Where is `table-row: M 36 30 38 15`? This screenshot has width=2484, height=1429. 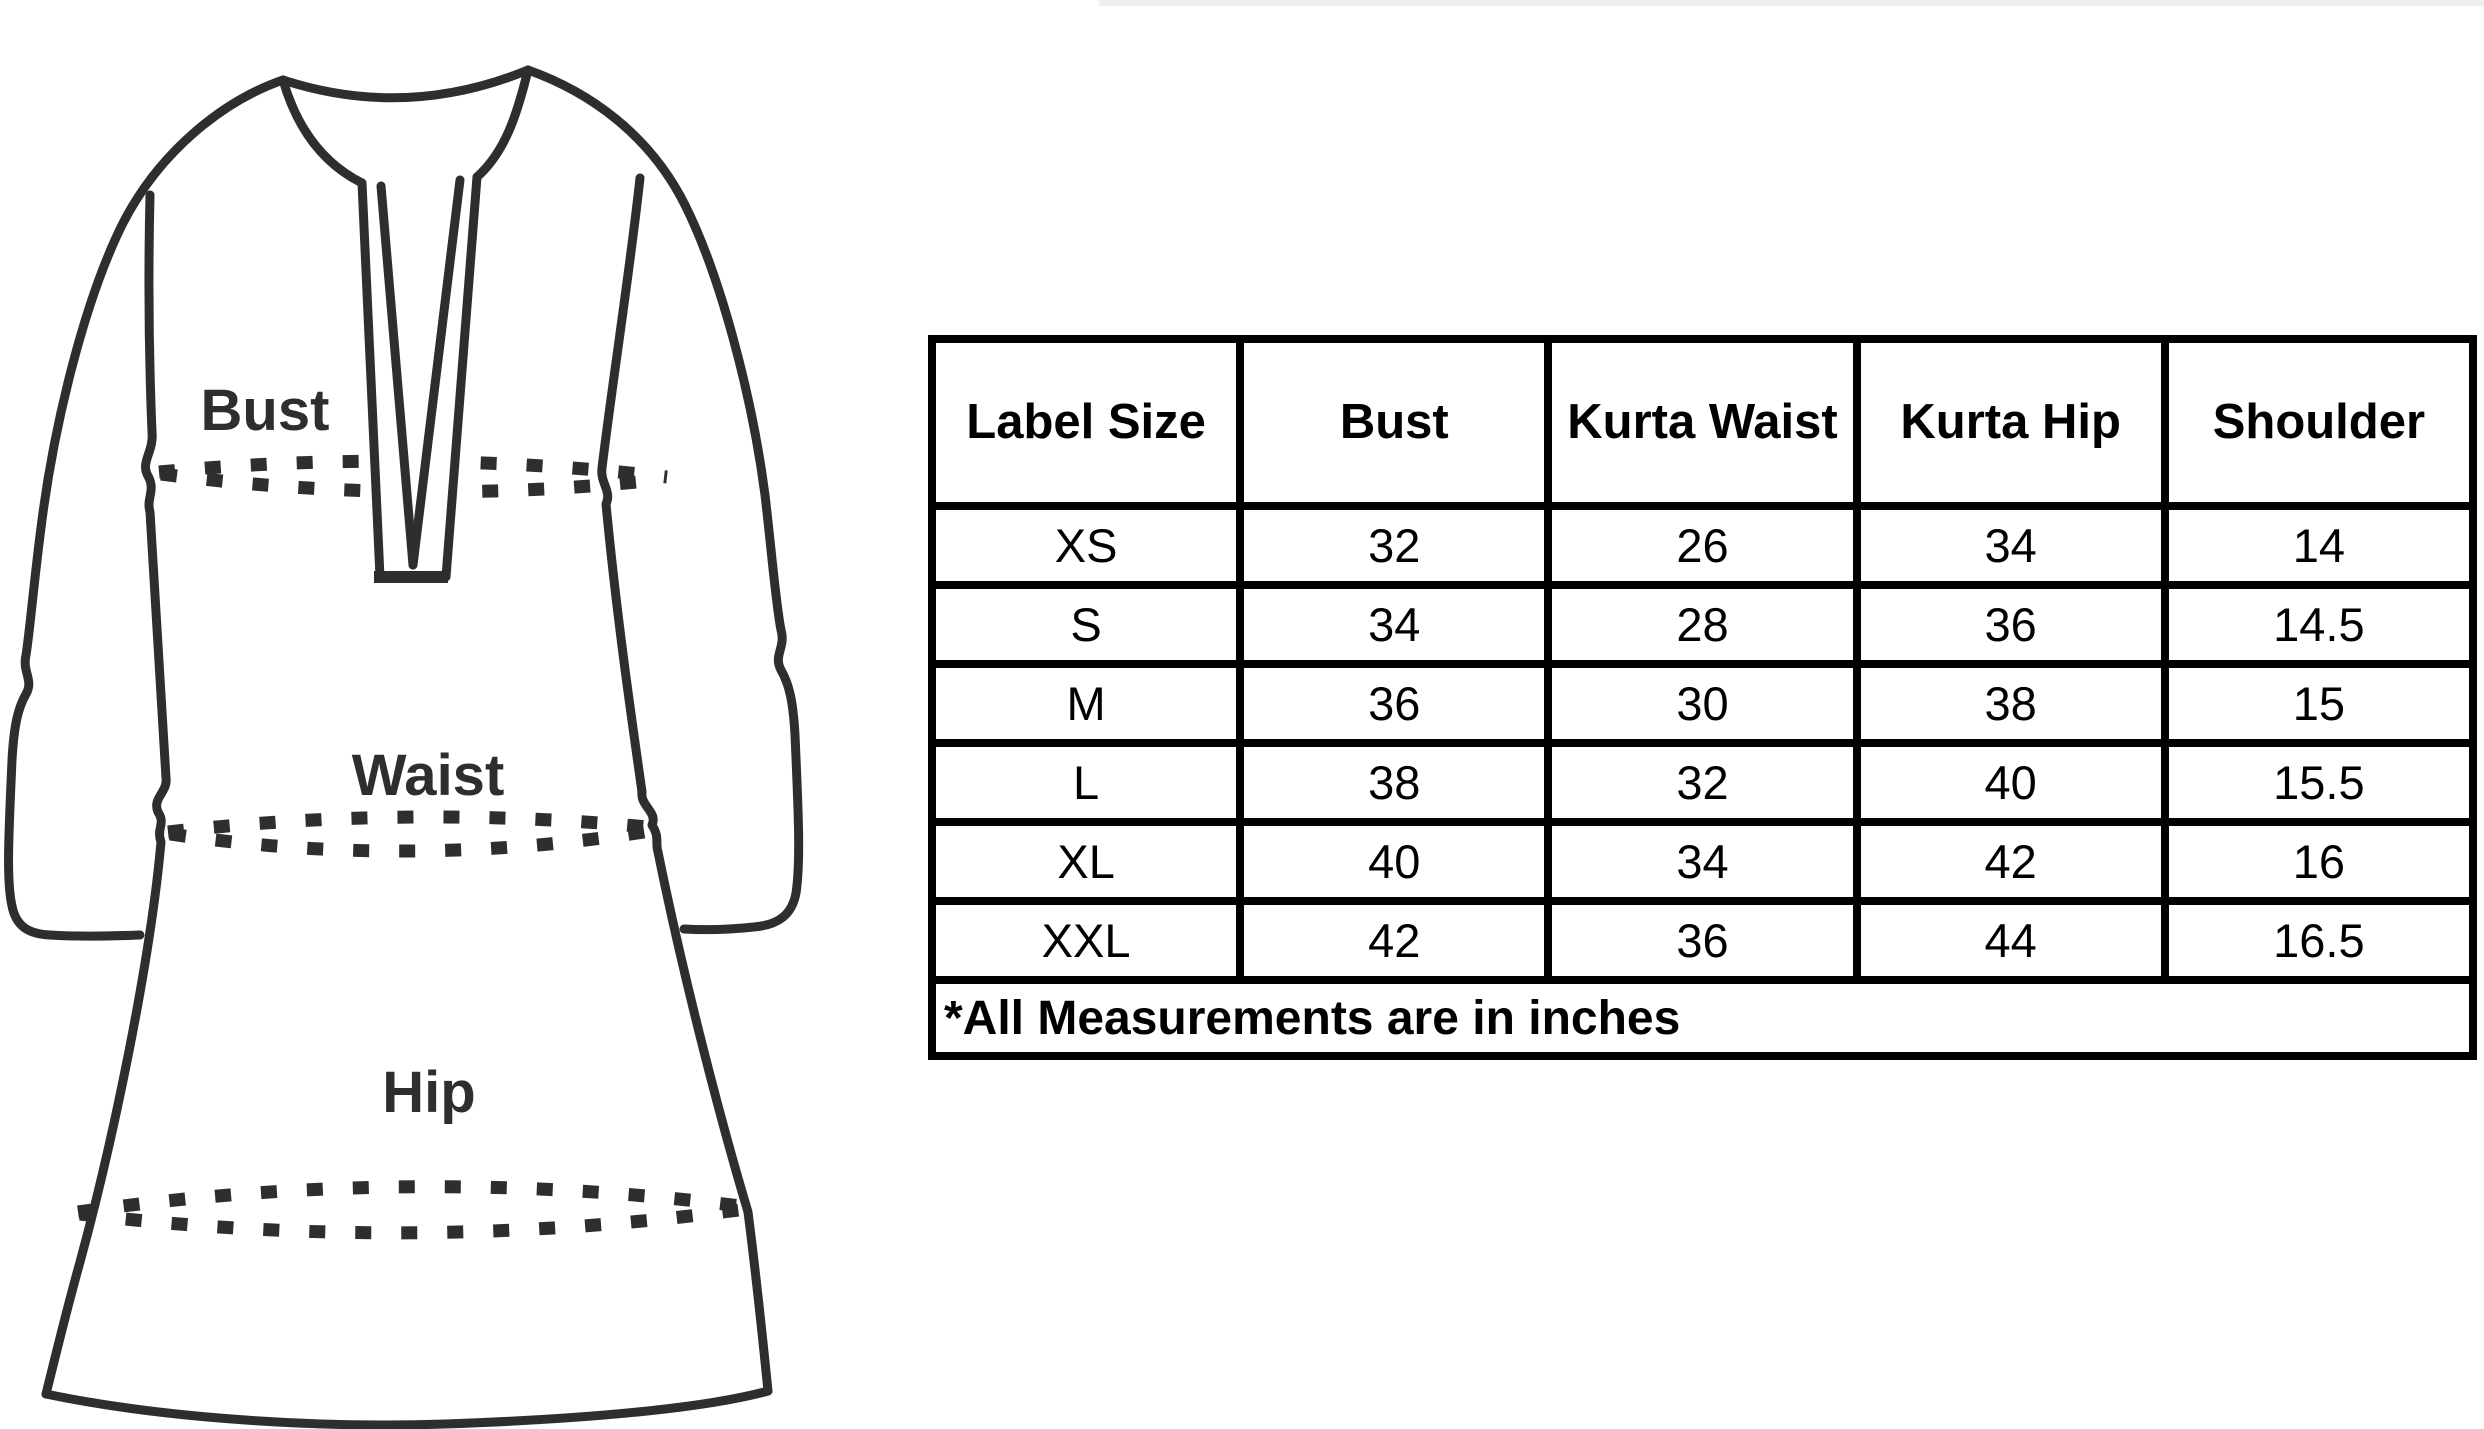
table-row: M 36 30 38 15 is located at coordinates (1702, 703).